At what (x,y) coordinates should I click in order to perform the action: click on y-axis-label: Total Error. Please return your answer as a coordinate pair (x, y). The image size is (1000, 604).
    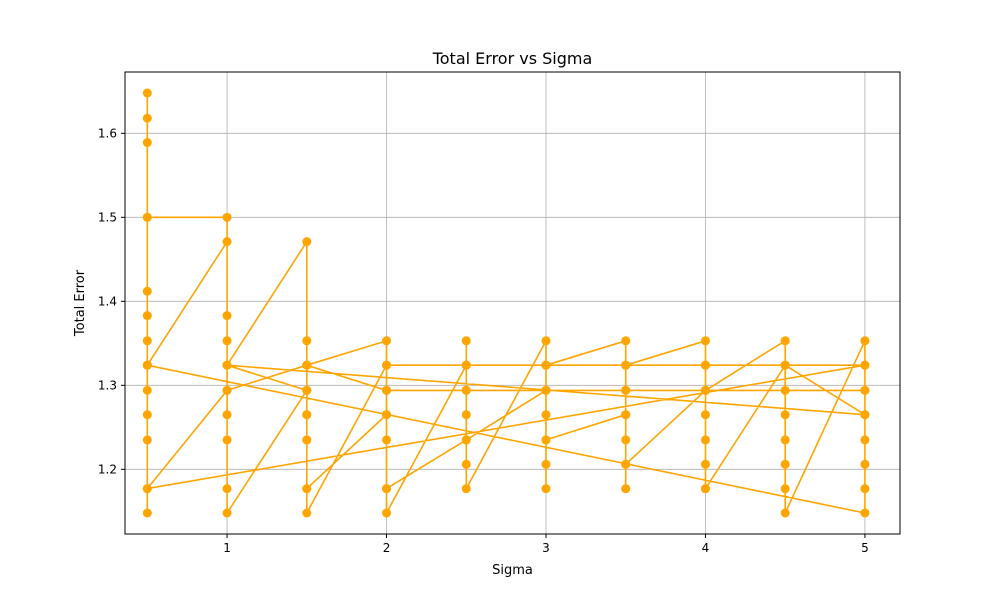
    Looking at the image, I should click on (80, 303).